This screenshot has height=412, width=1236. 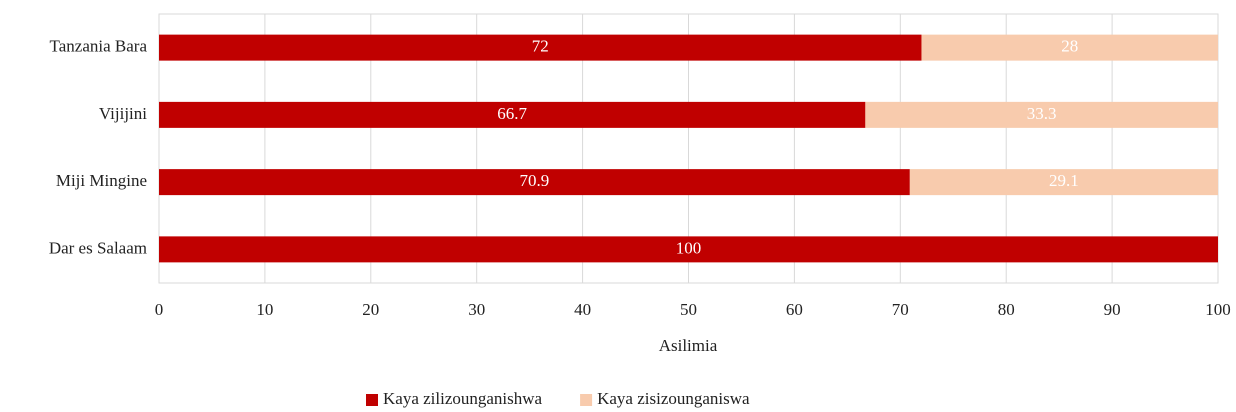 I want to click on x-tick-label: 90, so click(x=1112, y=309).